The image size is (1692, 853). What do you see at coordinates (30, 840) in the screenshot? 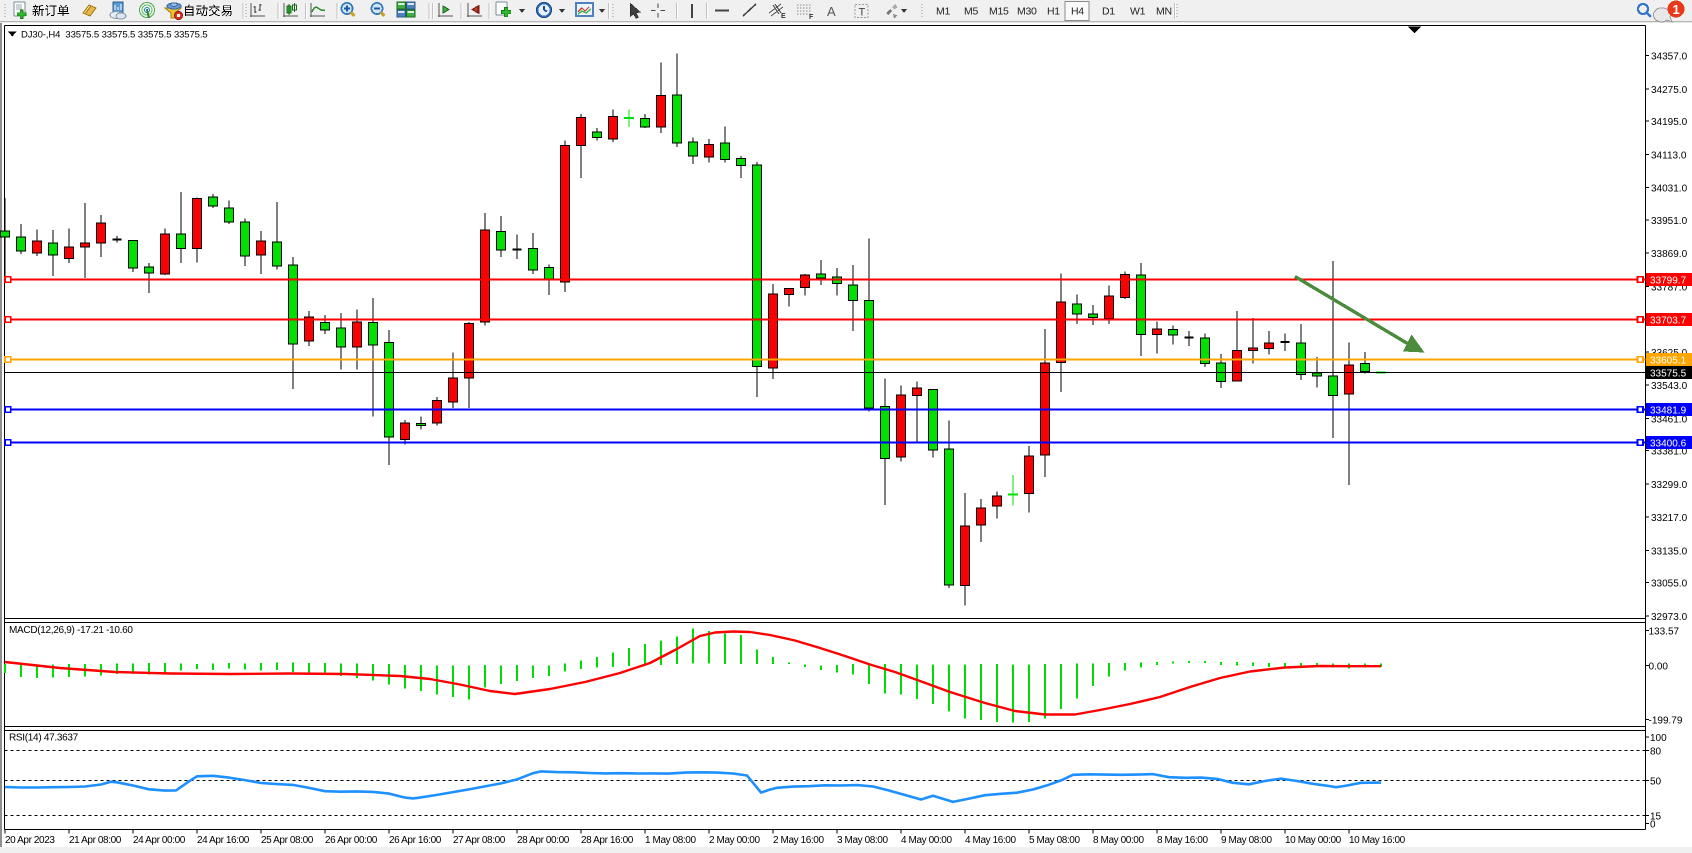
I see `svg-text: 20 Apr 2023` at bounding box center [30, 840].